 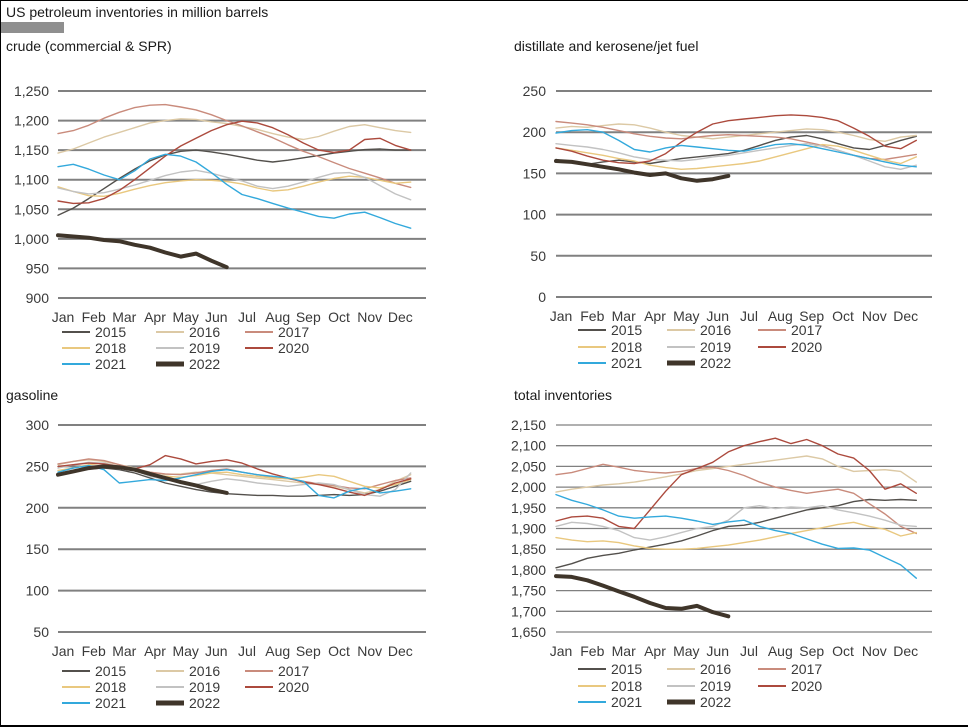 I want to click on chart-total-inventories-title: total inventories, so click(x=563, y=395).